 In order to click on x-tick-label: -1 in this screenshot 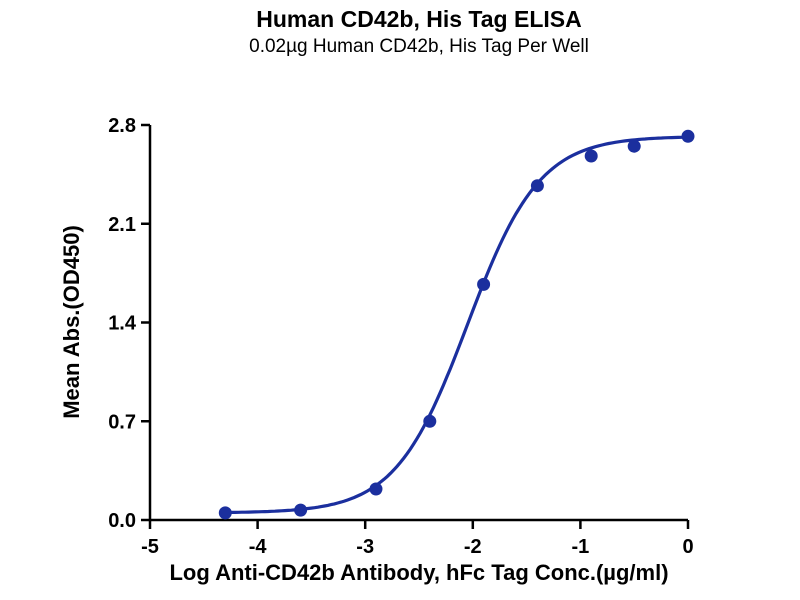, I will do `click(581, 547)`.